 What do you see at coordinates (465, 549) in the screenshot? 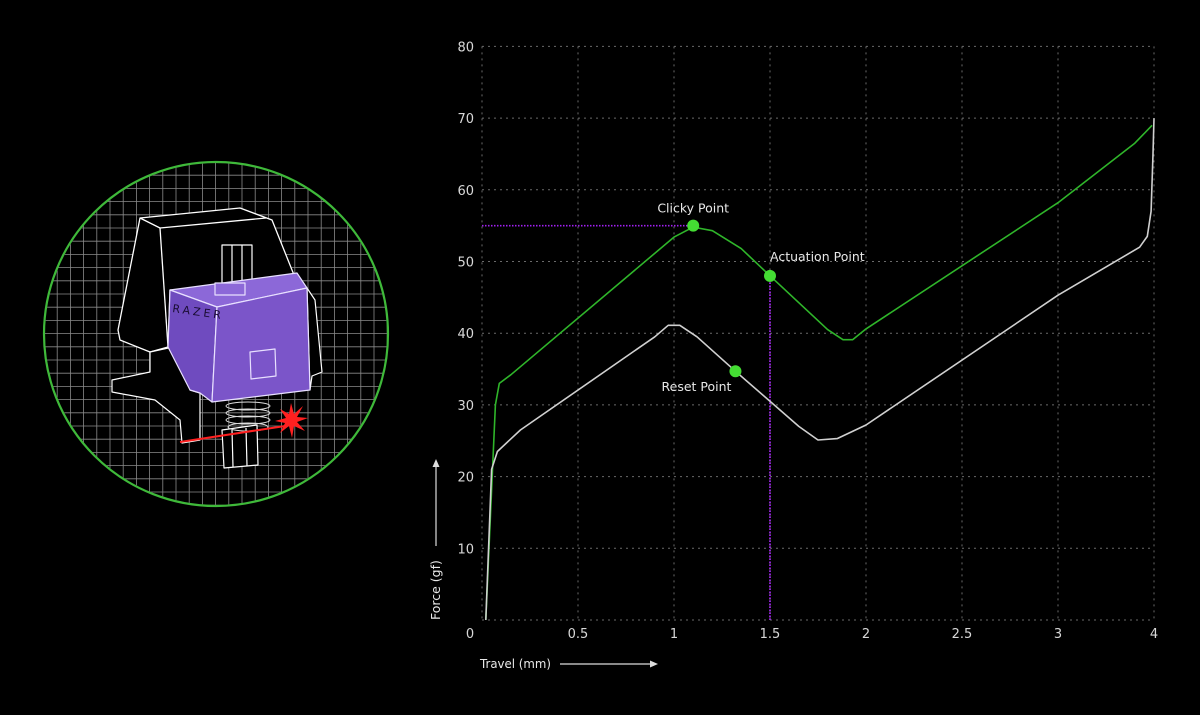
I see `y-tick-label: 10` at bounding box center [465, 549].